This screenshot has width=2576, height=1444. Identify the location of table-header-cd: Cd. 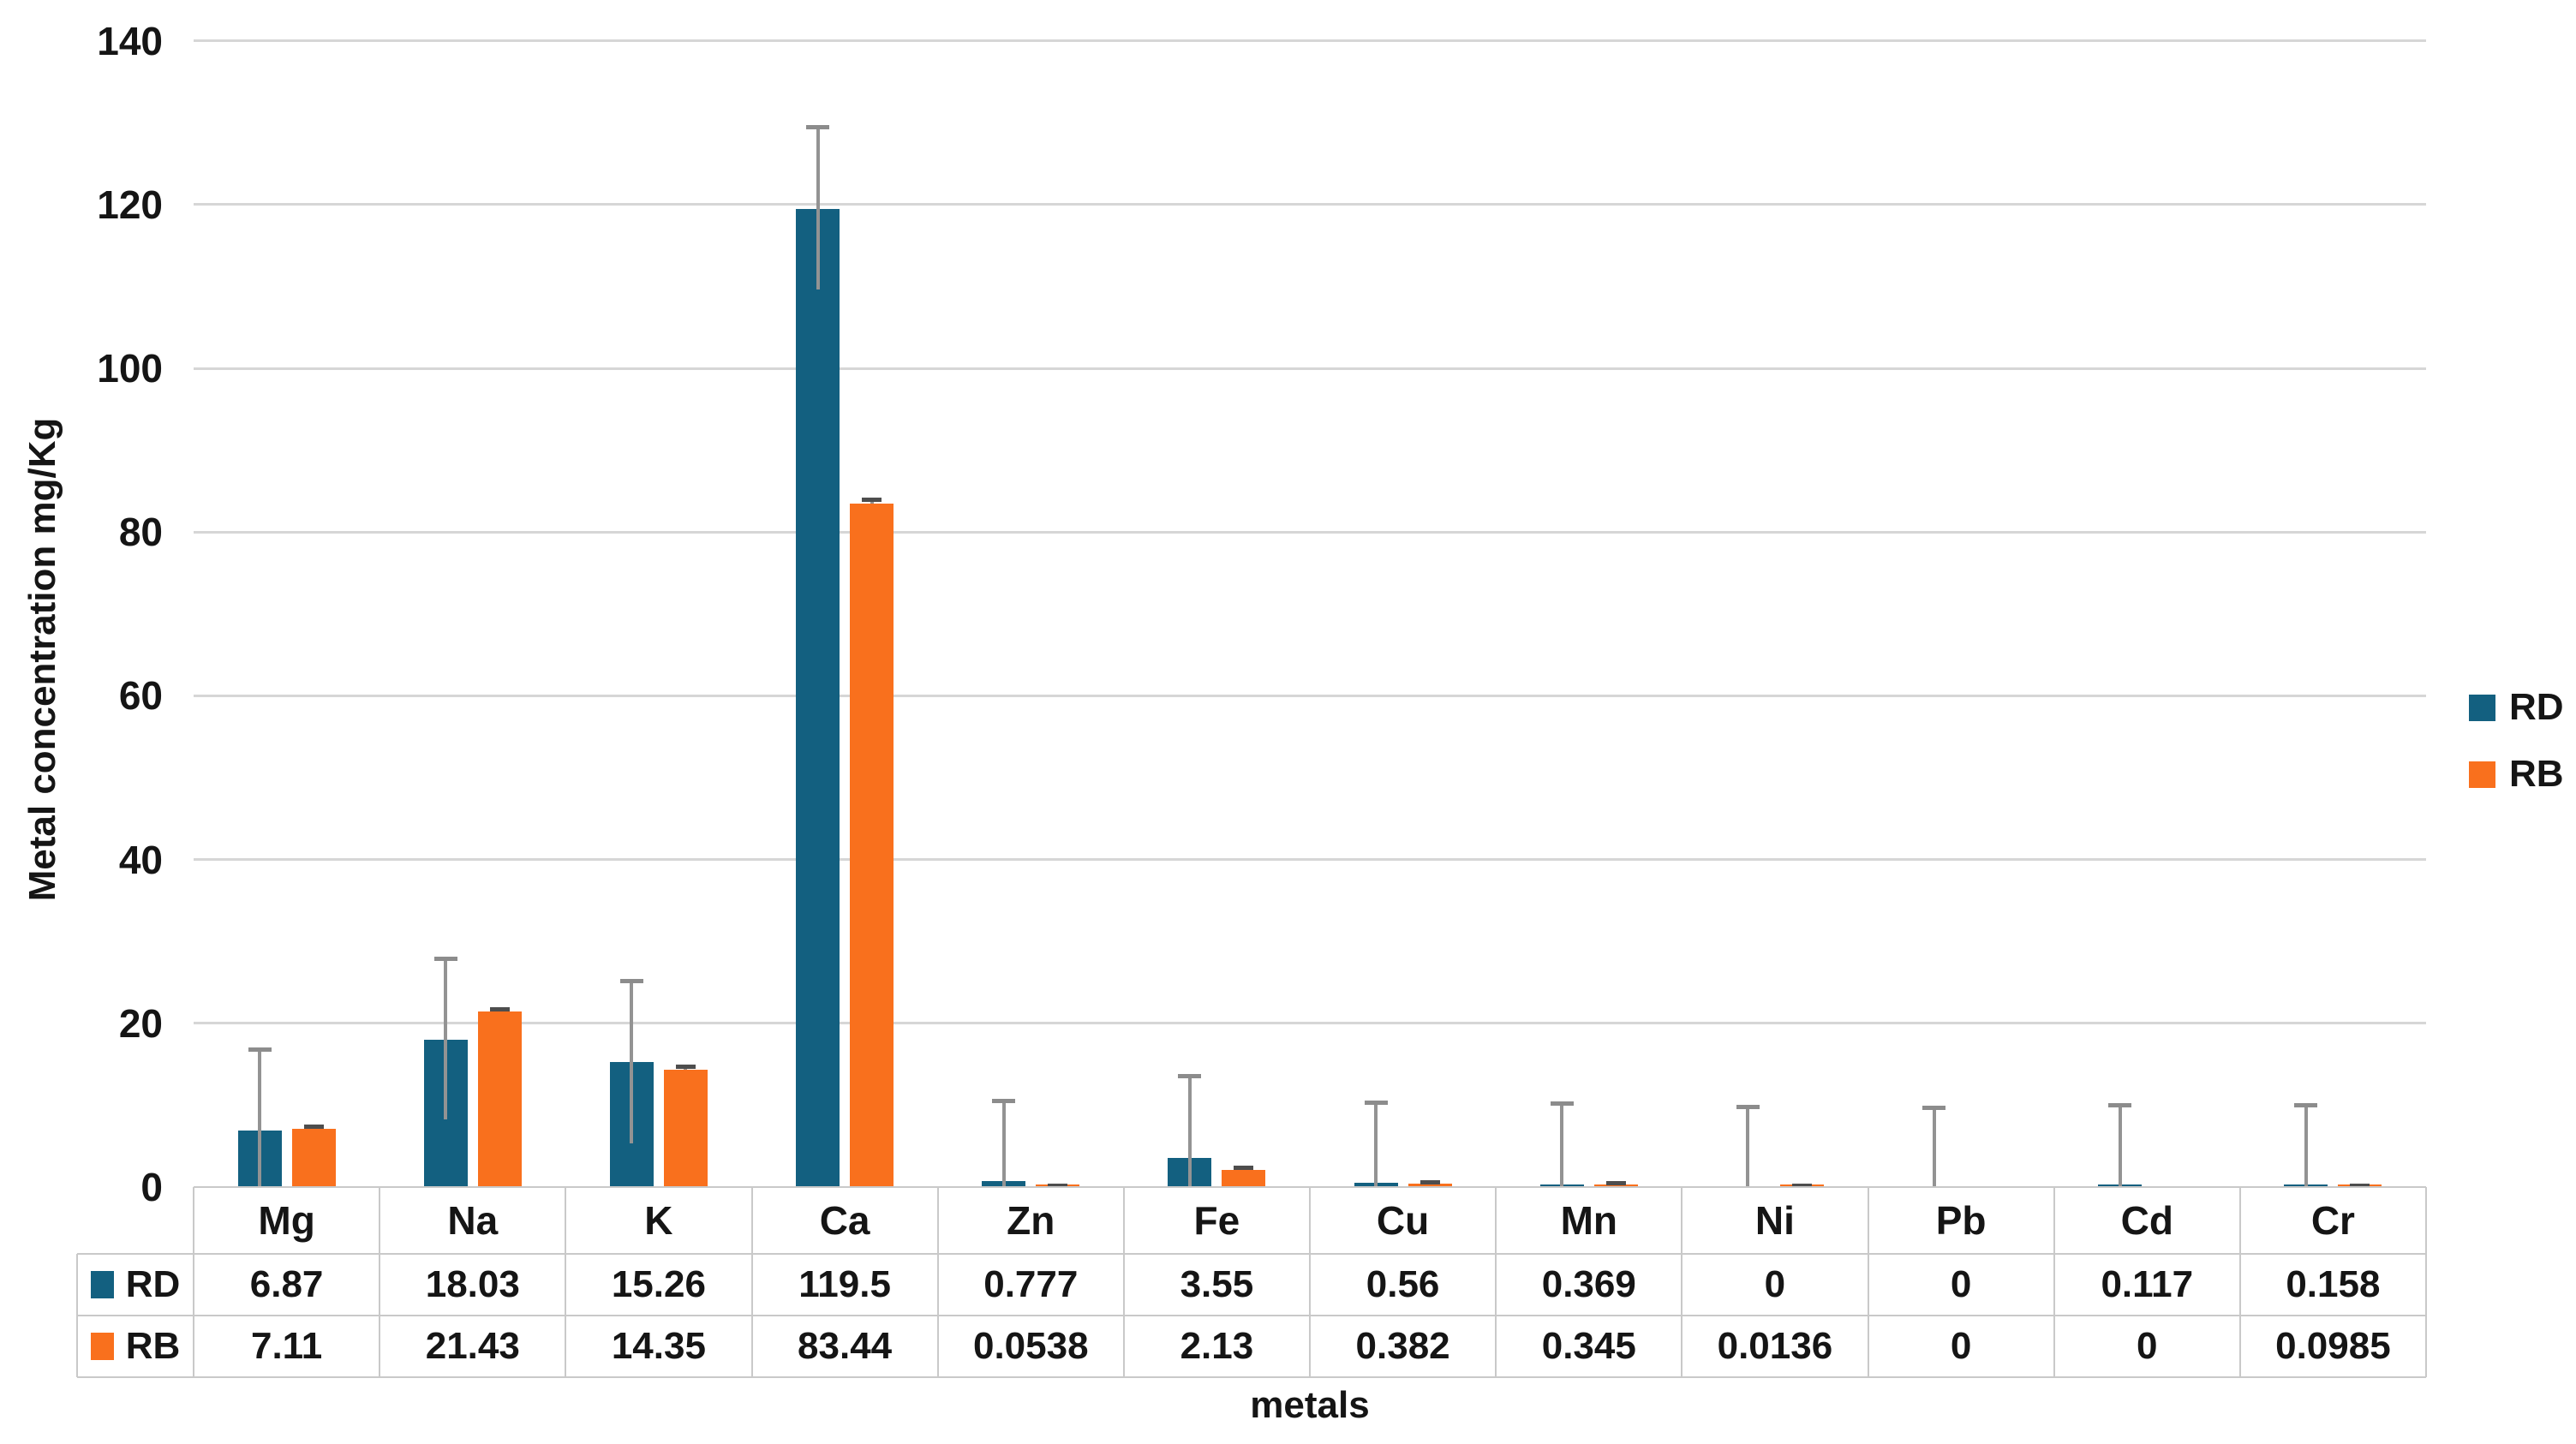
(2147, 1220).